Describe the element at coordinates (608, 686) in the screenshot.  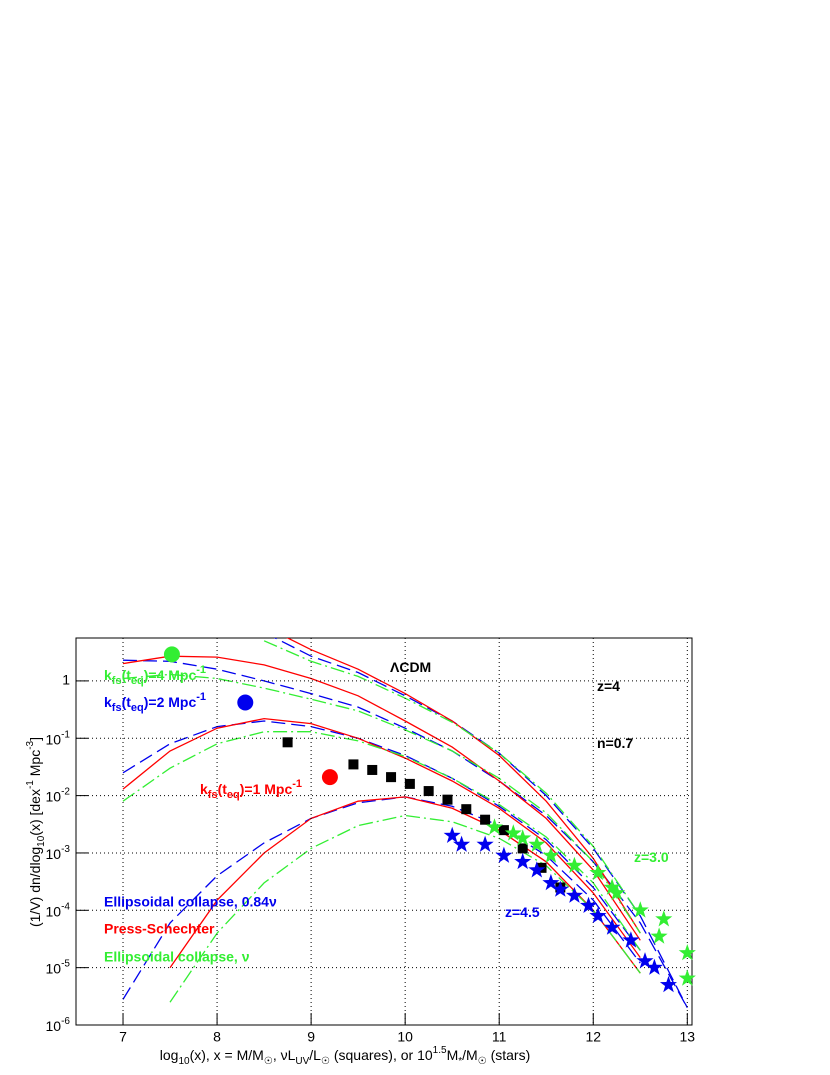
I see `annotation: z=4` at that location.